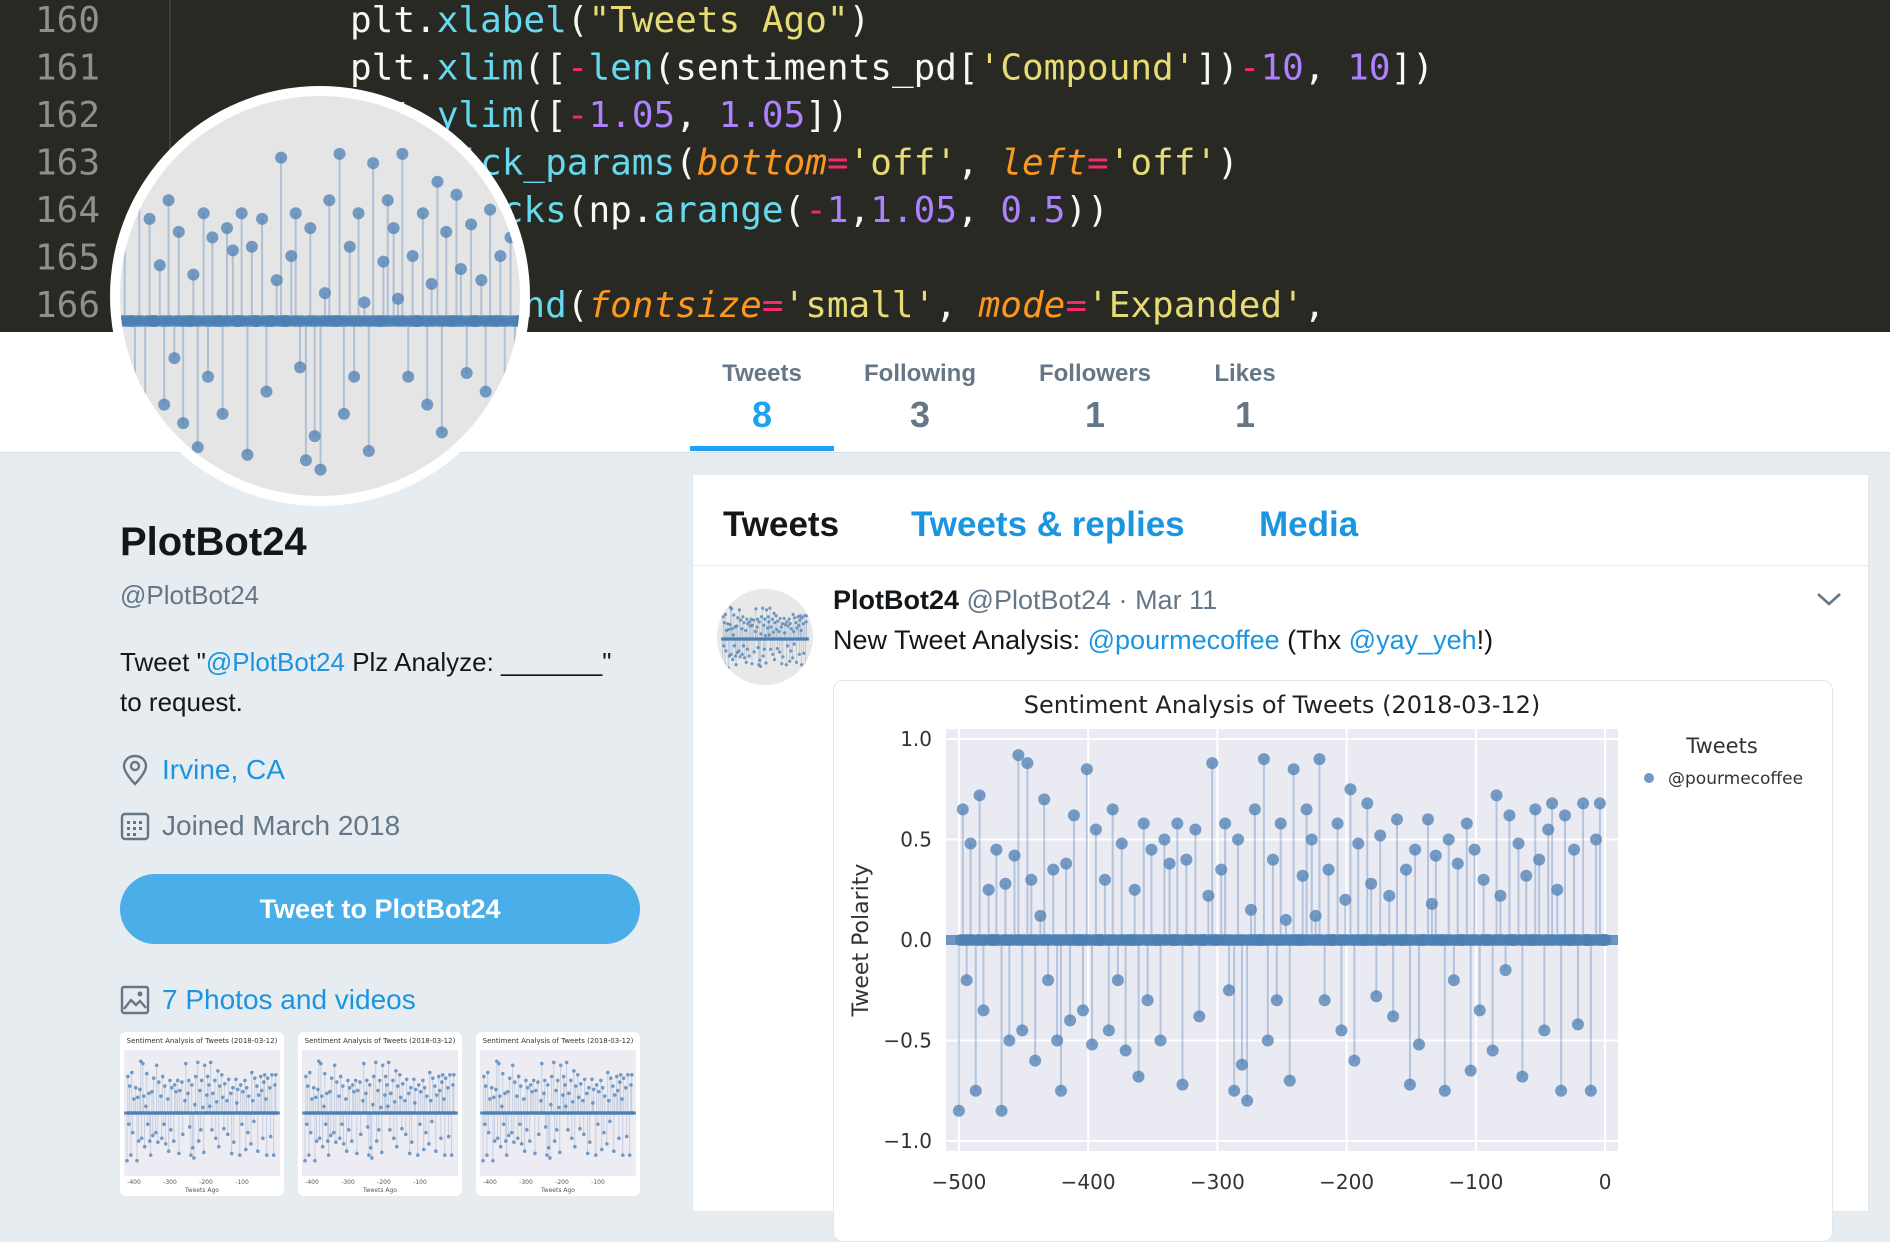 The height and width of the screenshot is (1242, 1890). What do you see at coordinates (762, 398) in the screenshot?
I see `stat-tweets: Tweets 8` at bounding box center [762, 398].